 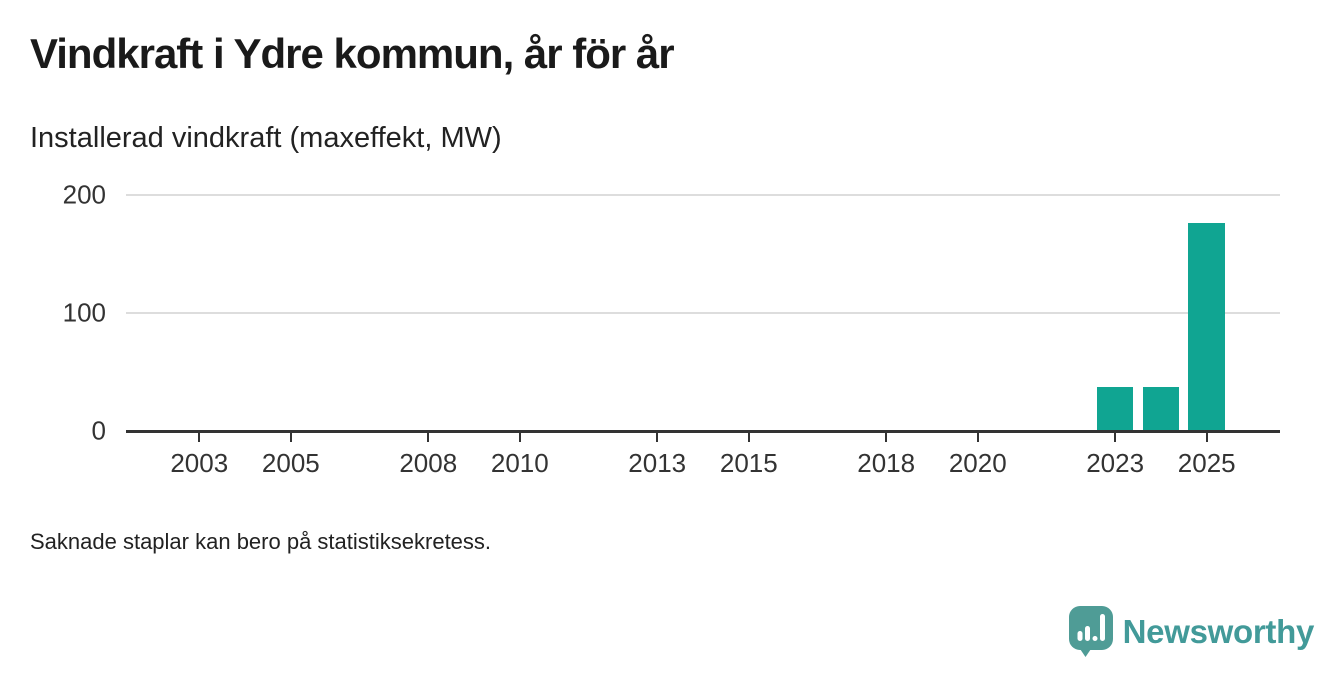 What do you see at coordinates (1207, 327) in the screenshot?
I see `bar-2025` at bounding box center [1207, 327].